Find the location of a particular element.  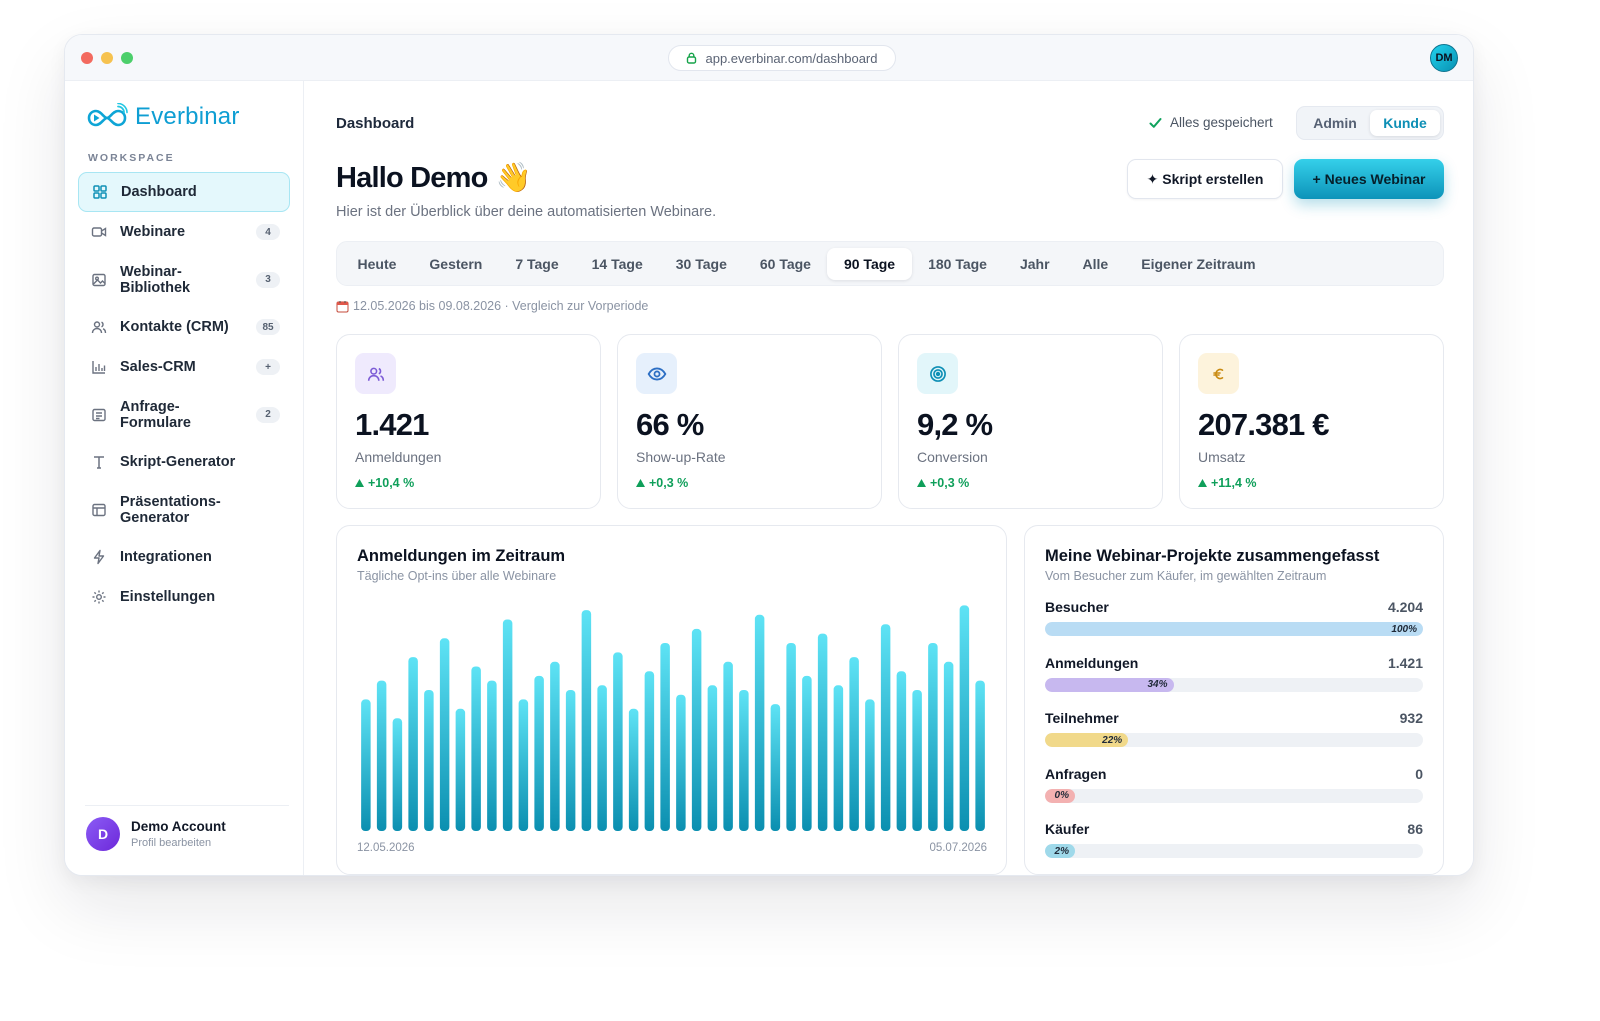

sidebar-item-integrationen: Integrationen is located at coordinates (184, 557).